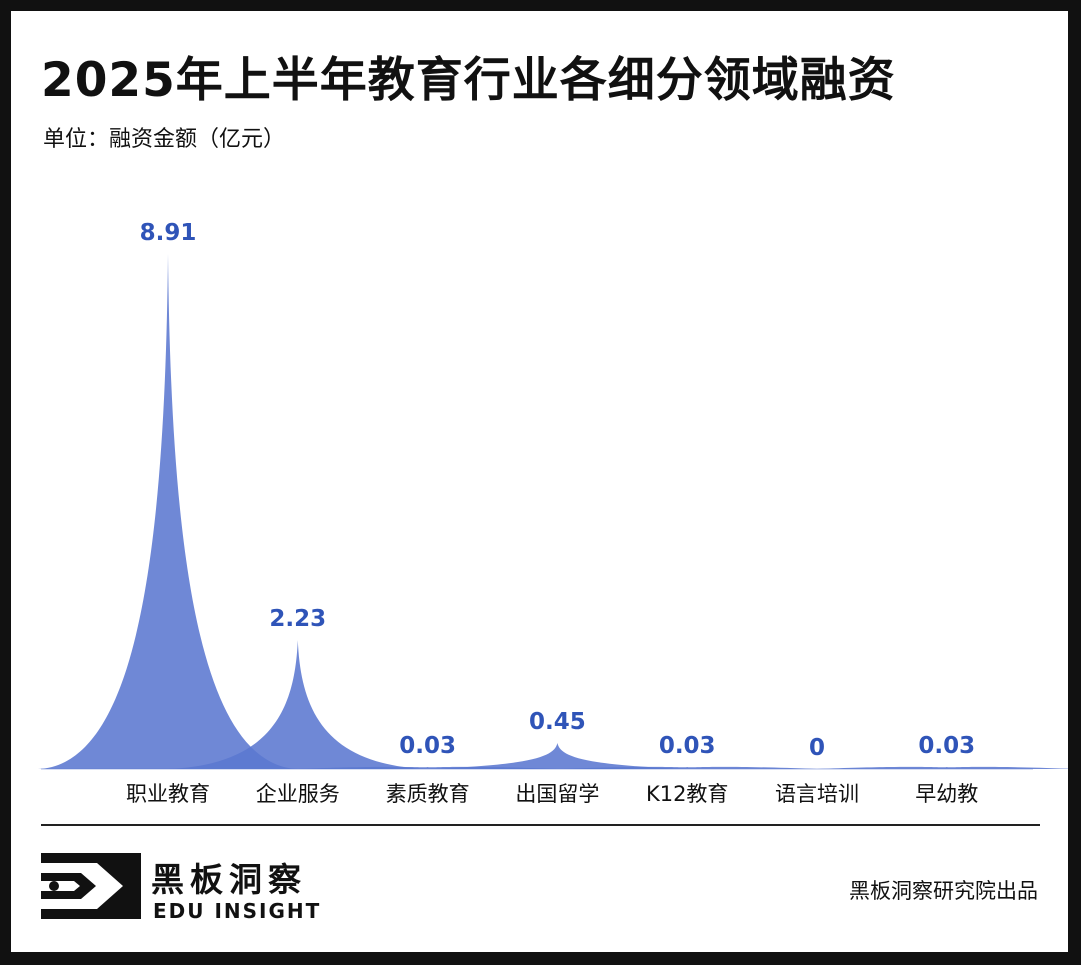 Image resolution: width=1081 pixels, height=965 pixels. Describe the element at coordinates (428, 794) in the screenshot. I see `category-label: 素质教育` at that location.